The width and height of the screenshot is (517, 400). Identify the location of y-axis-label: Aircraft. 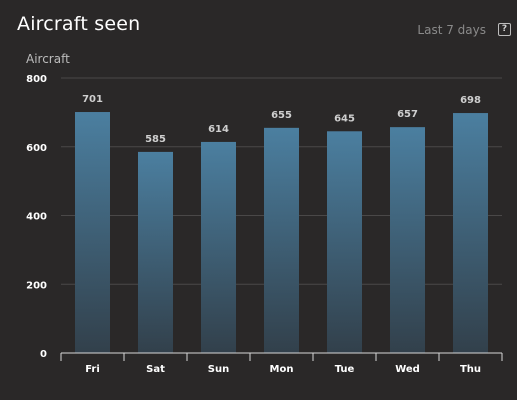
(48, 59).